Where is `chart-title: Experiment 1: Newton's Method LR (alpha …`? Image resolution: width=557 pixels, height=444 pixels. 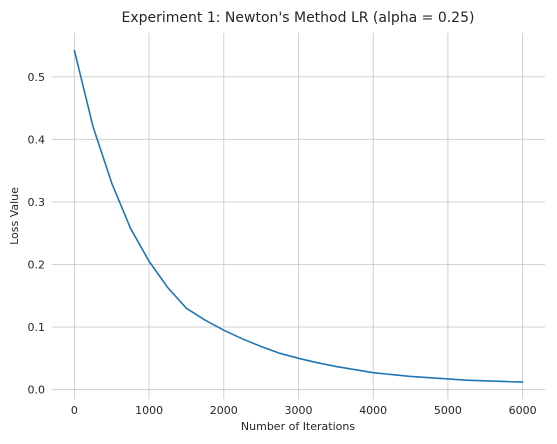
chart-title: Experiment 1: Newton's Method LR (alpha … is located at coordinates (298, 18).